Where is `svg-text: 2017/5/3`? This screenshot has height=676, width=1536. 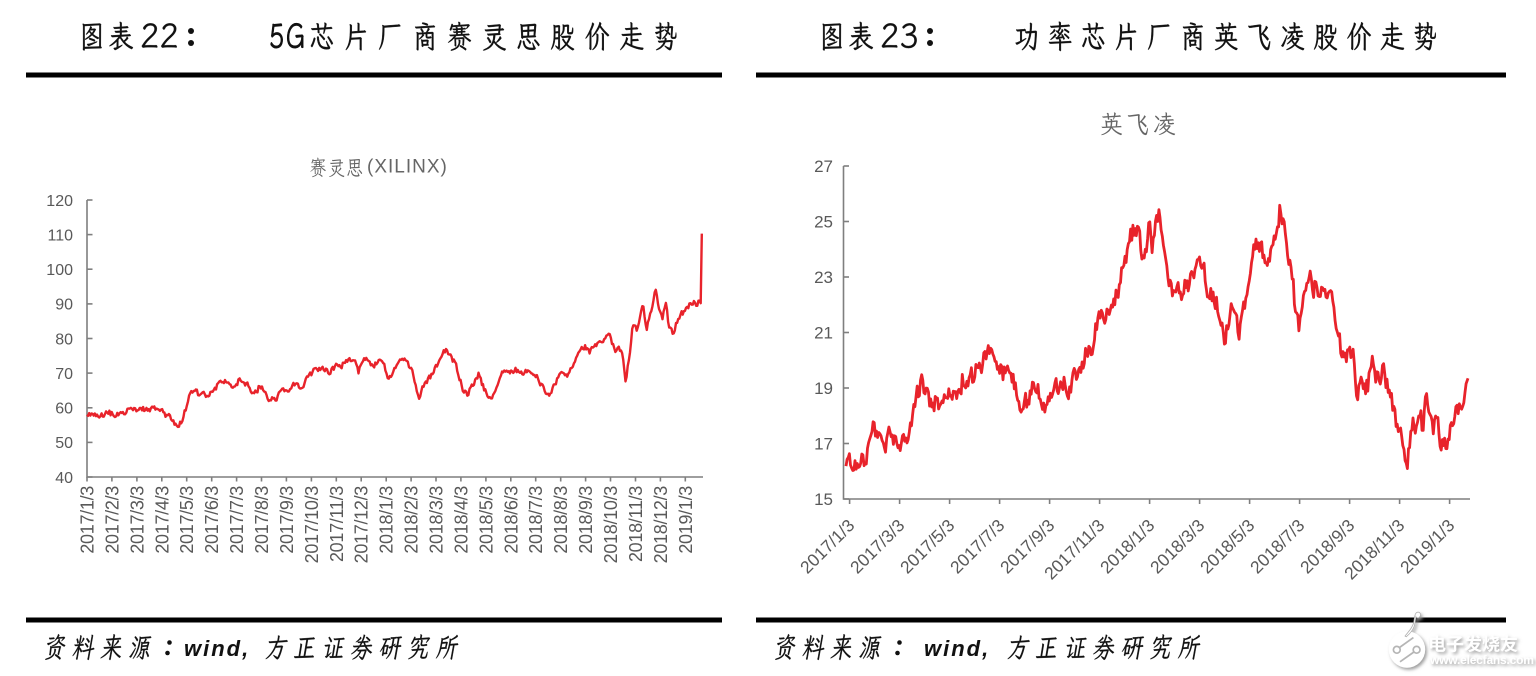 svg-text: 2017/5/3 is located at coordinates (187, 520).